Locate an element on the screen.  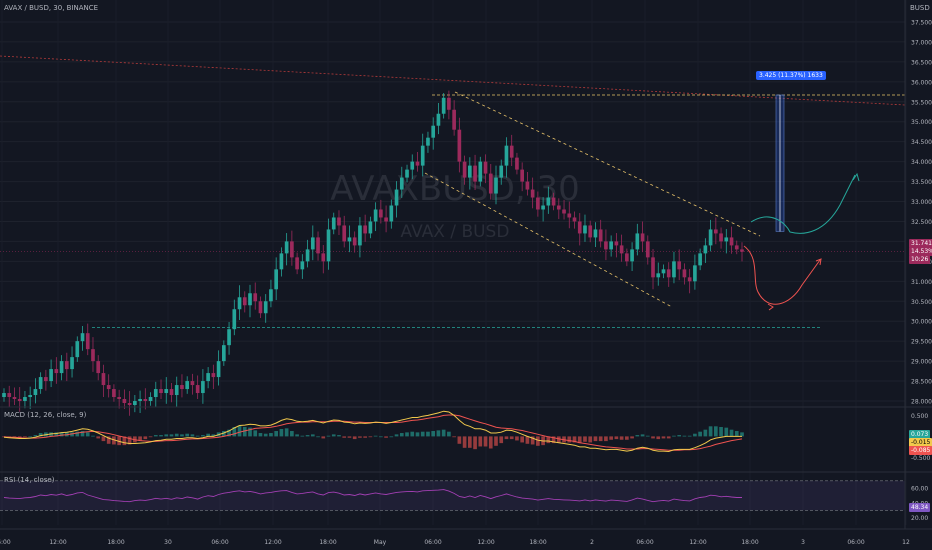
bearish-arrowhead is located at coordinates (818, 262).